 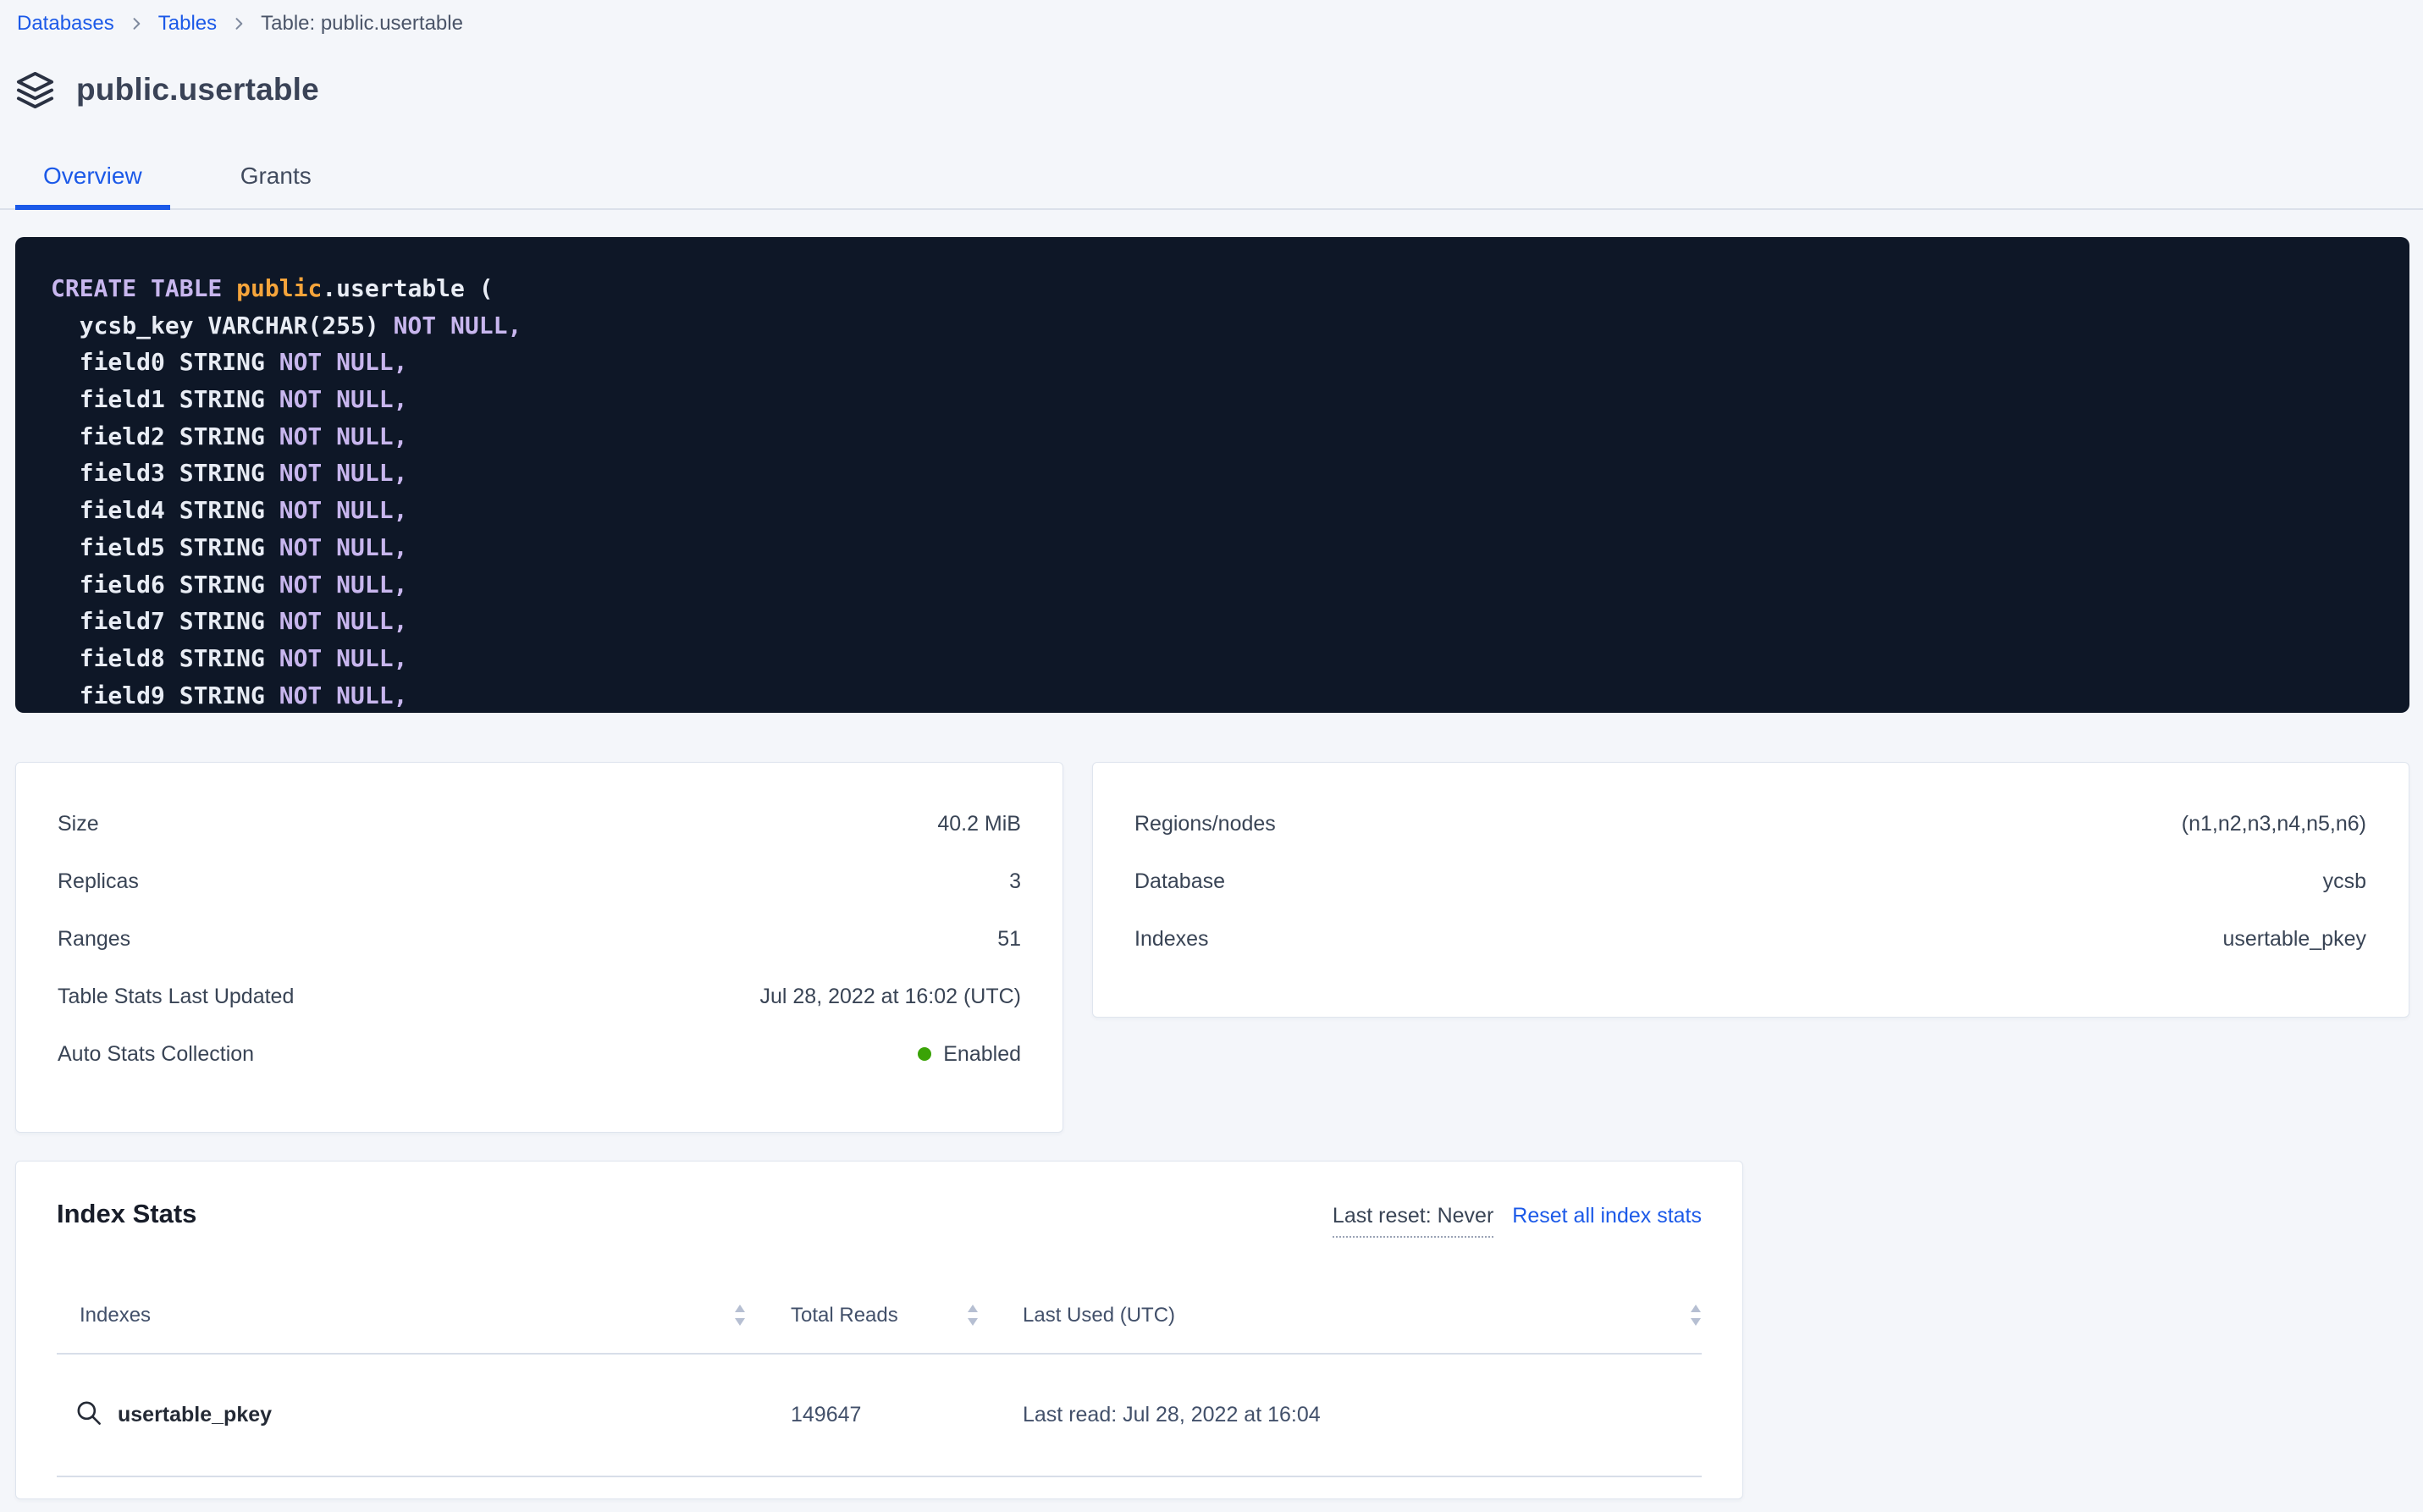 What do you see at coordinates (401, 1315) in the screenshot?
I see `column-header-indexes: Indexes` at bounding box center [401, 1315].